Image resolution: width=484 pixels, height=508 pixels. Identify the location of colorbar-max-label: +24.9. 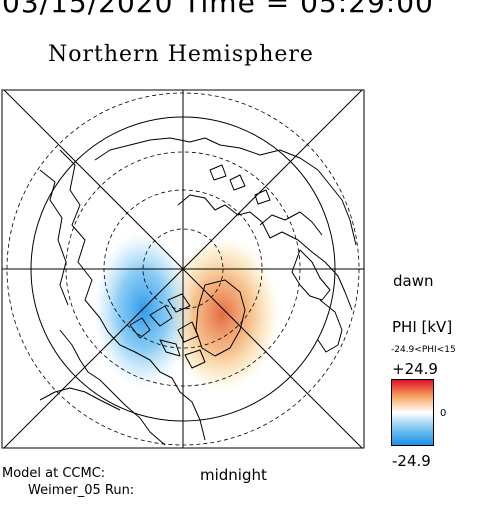
(415, 369).